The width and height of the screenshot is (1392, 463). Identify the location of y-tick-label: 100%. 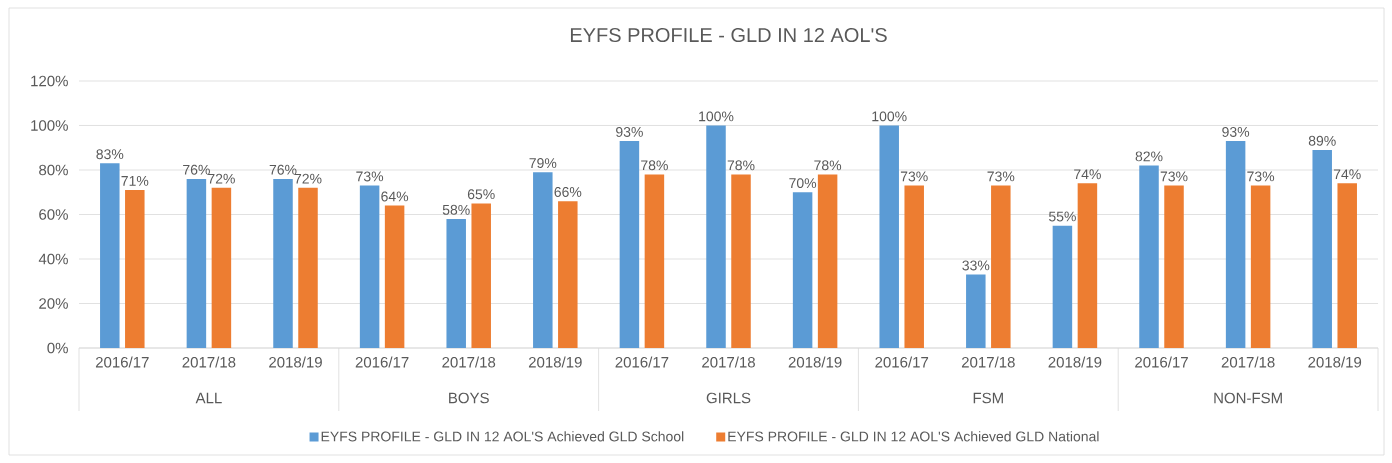
(49, 125).